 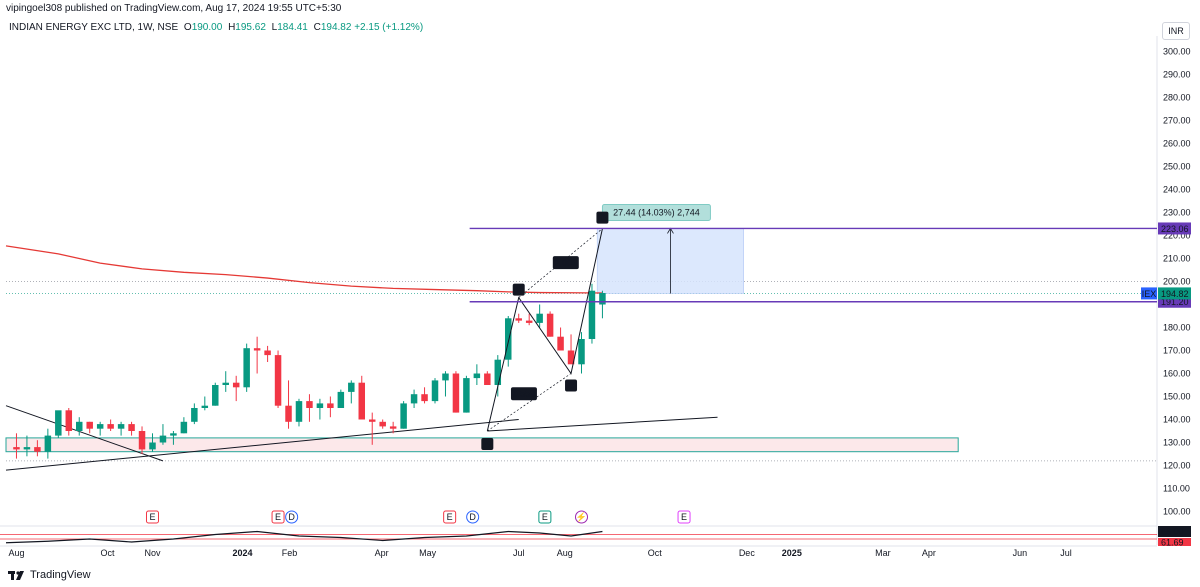 I want to click on x-tick-label: 2024, so click(x=242, y=553).